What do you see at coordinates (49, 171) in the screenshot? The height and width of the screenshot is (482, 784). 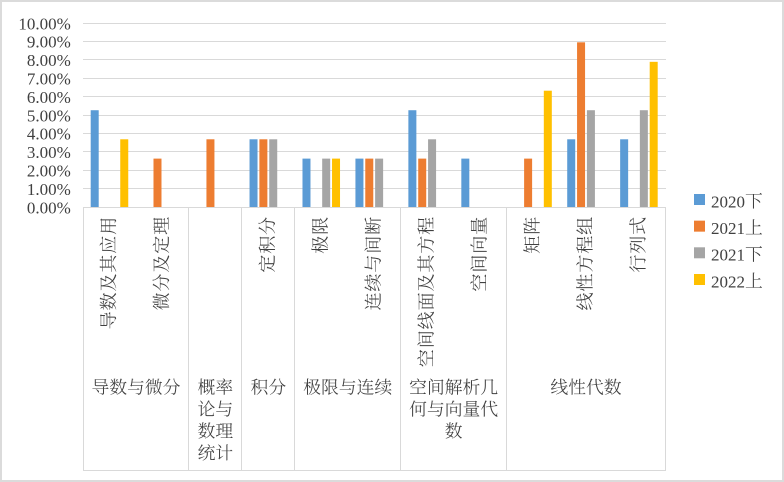 I see `svg-text: 2.00%` at bounding box center [49, 171].